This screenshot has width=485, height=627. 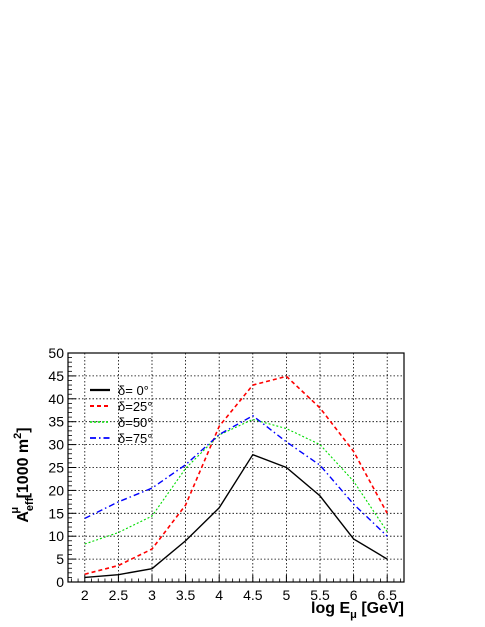 I want to click on y-tick-label: 20, so click(x=56, y=490).